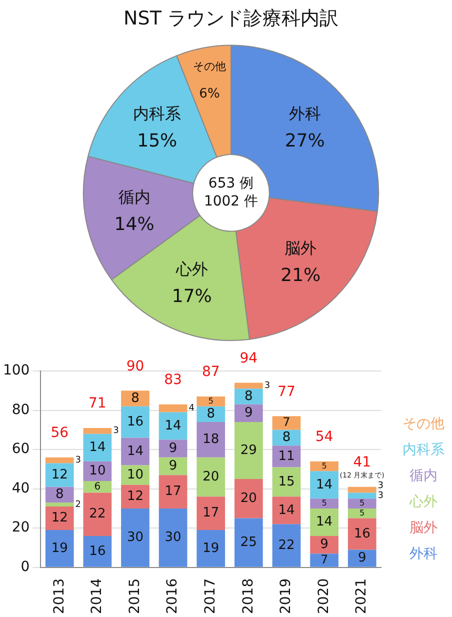 This screenshot has width=452, height=617. Describe the element at coordinates (97, 596) in the screenshot. I see `x-tick-label: 2014` at that location.